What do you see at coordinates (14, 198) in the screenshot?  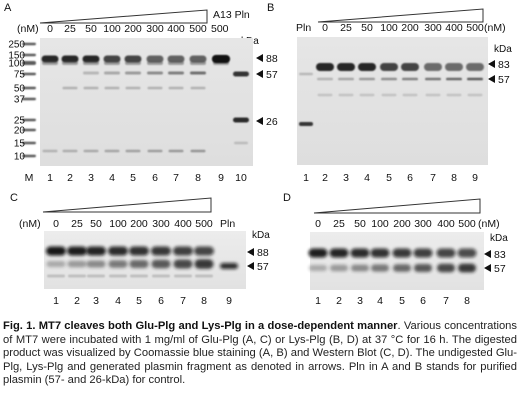 I see `panel-letter: C` at bounding box center [14, 198].